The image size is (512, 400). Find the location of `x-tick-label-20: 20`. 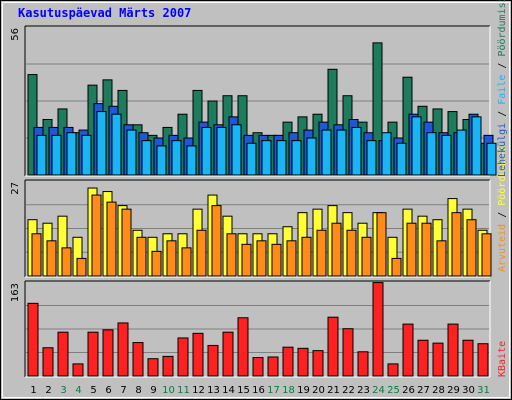

x-tick-label-20: 20 is located at coordinates (318, 390).